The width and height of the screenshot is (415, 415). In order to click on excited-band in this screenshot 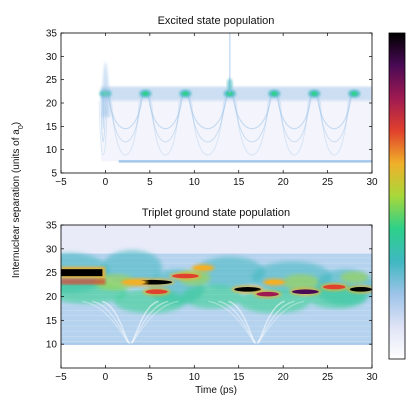, I will do `click(236, 93)`.